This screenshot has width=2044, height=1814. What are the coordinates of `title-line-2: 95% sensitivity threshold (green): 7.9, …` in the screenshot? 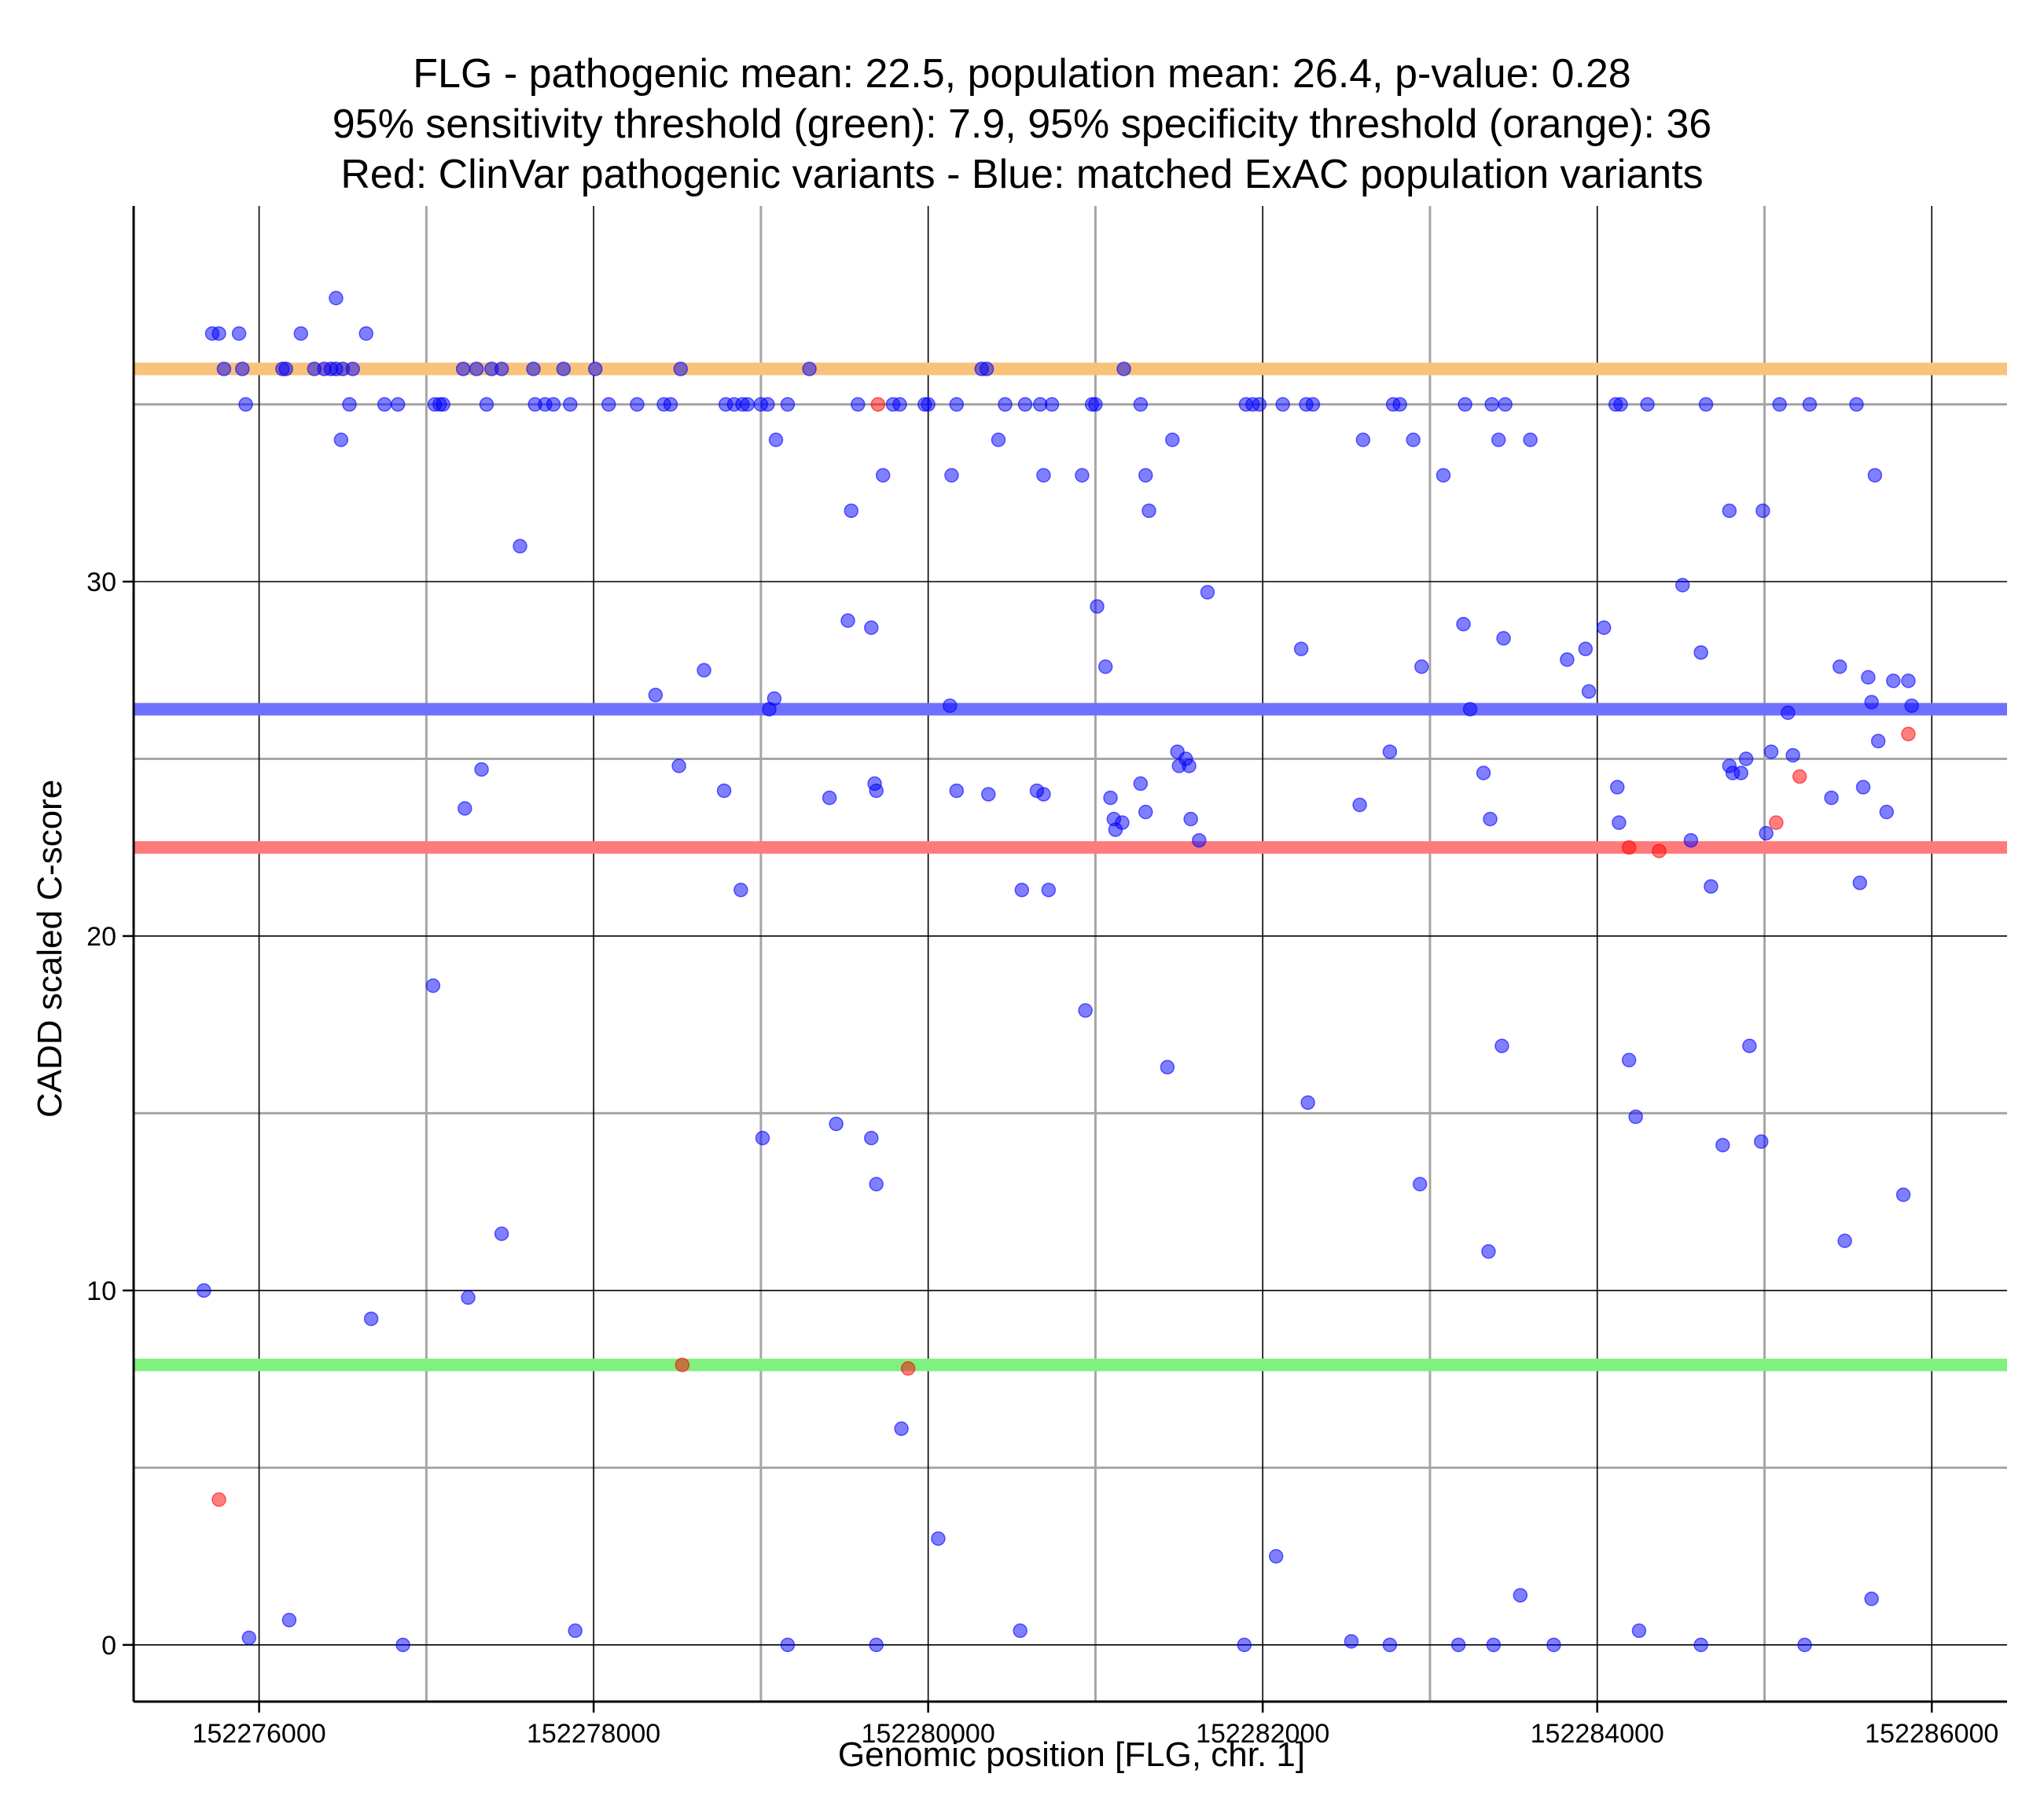 It's located at (1022, 124).